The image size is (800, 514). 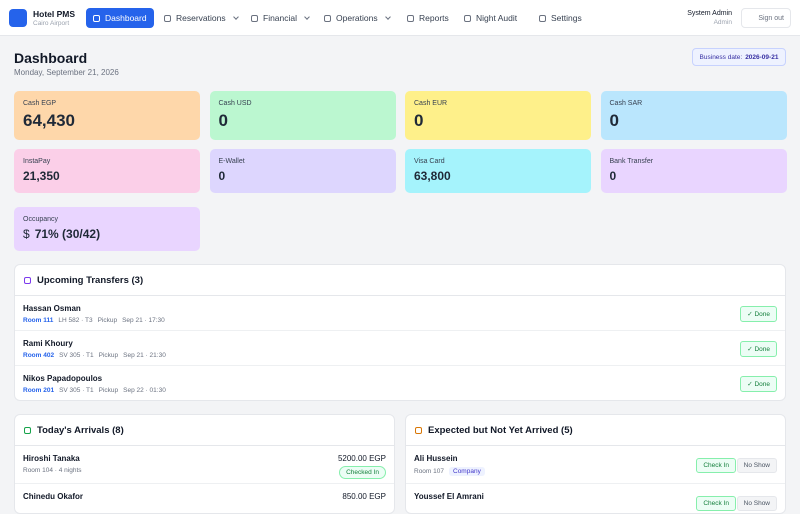 What do you see at coordinates (66, 72) in the screenshot?
I see `page-date: Monday, September 21, 2026` at bounding box center [66, 72].